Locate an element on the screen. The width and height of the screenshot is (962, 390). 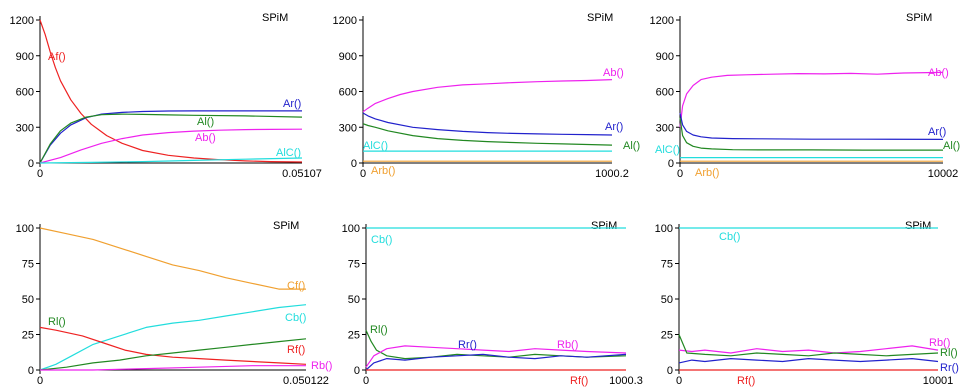
x-tick-label: 10001 is located at coordinates (938, 381).